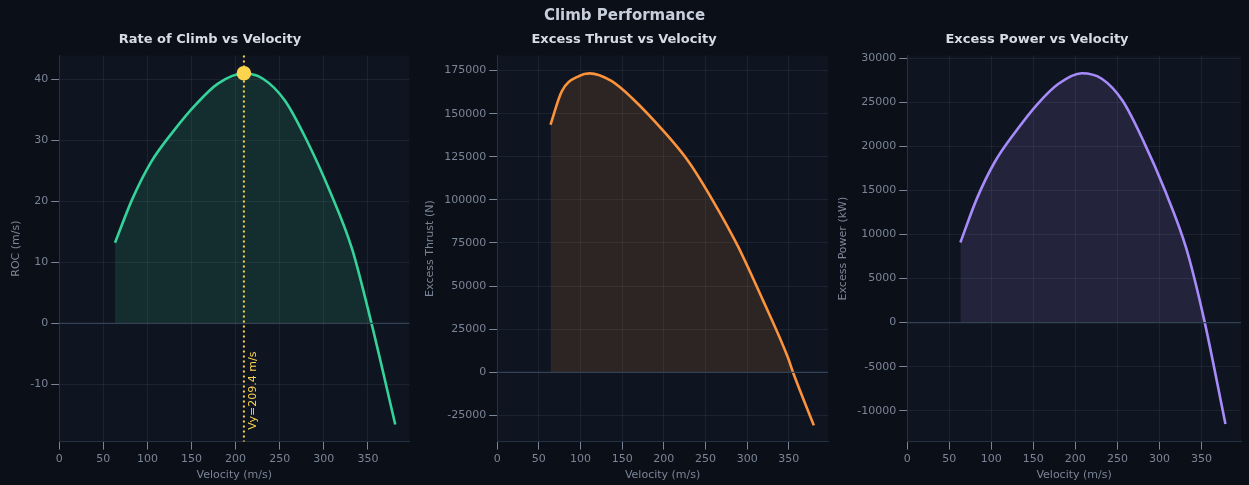  What do you see at coordinates (253, 390) in the screenshot?
I see `ref-line-label: Vy=209.4 m/s` at bounding box center [253, 390].